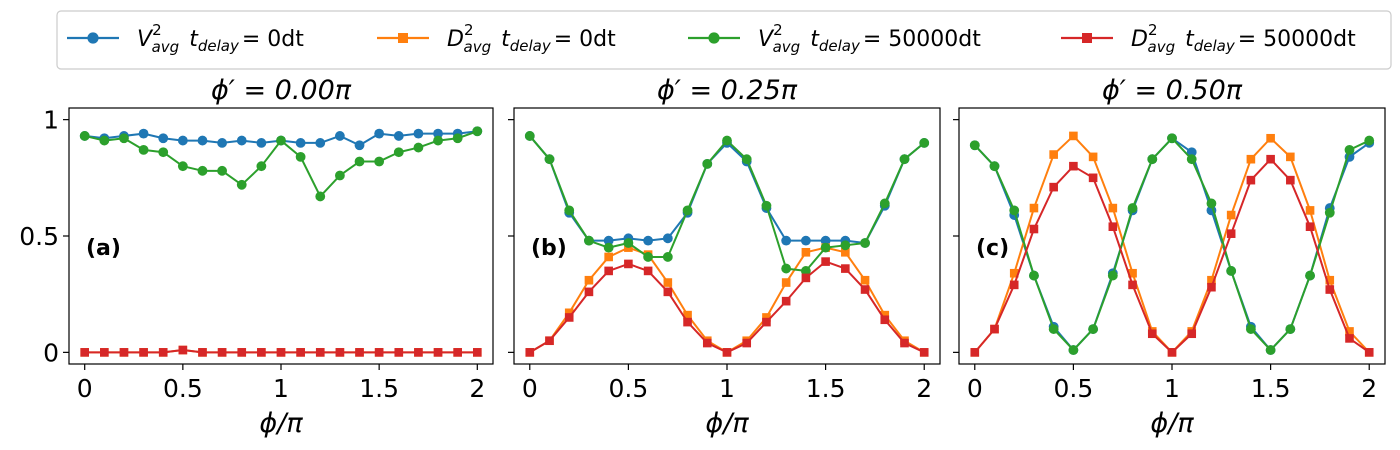 Image resolution: width=1400 pixels, height=450 pixels. I want to click on legend-label: V2 avg tdelay = 50000dt, so click(869, 38).